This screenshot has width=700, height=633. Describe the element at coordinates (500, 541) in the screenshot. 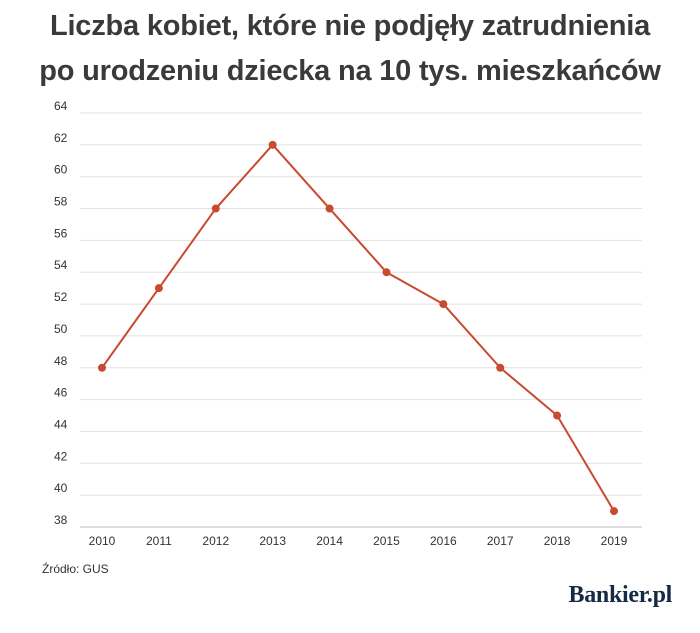

I see `x-tick-label: 2017` at that location.